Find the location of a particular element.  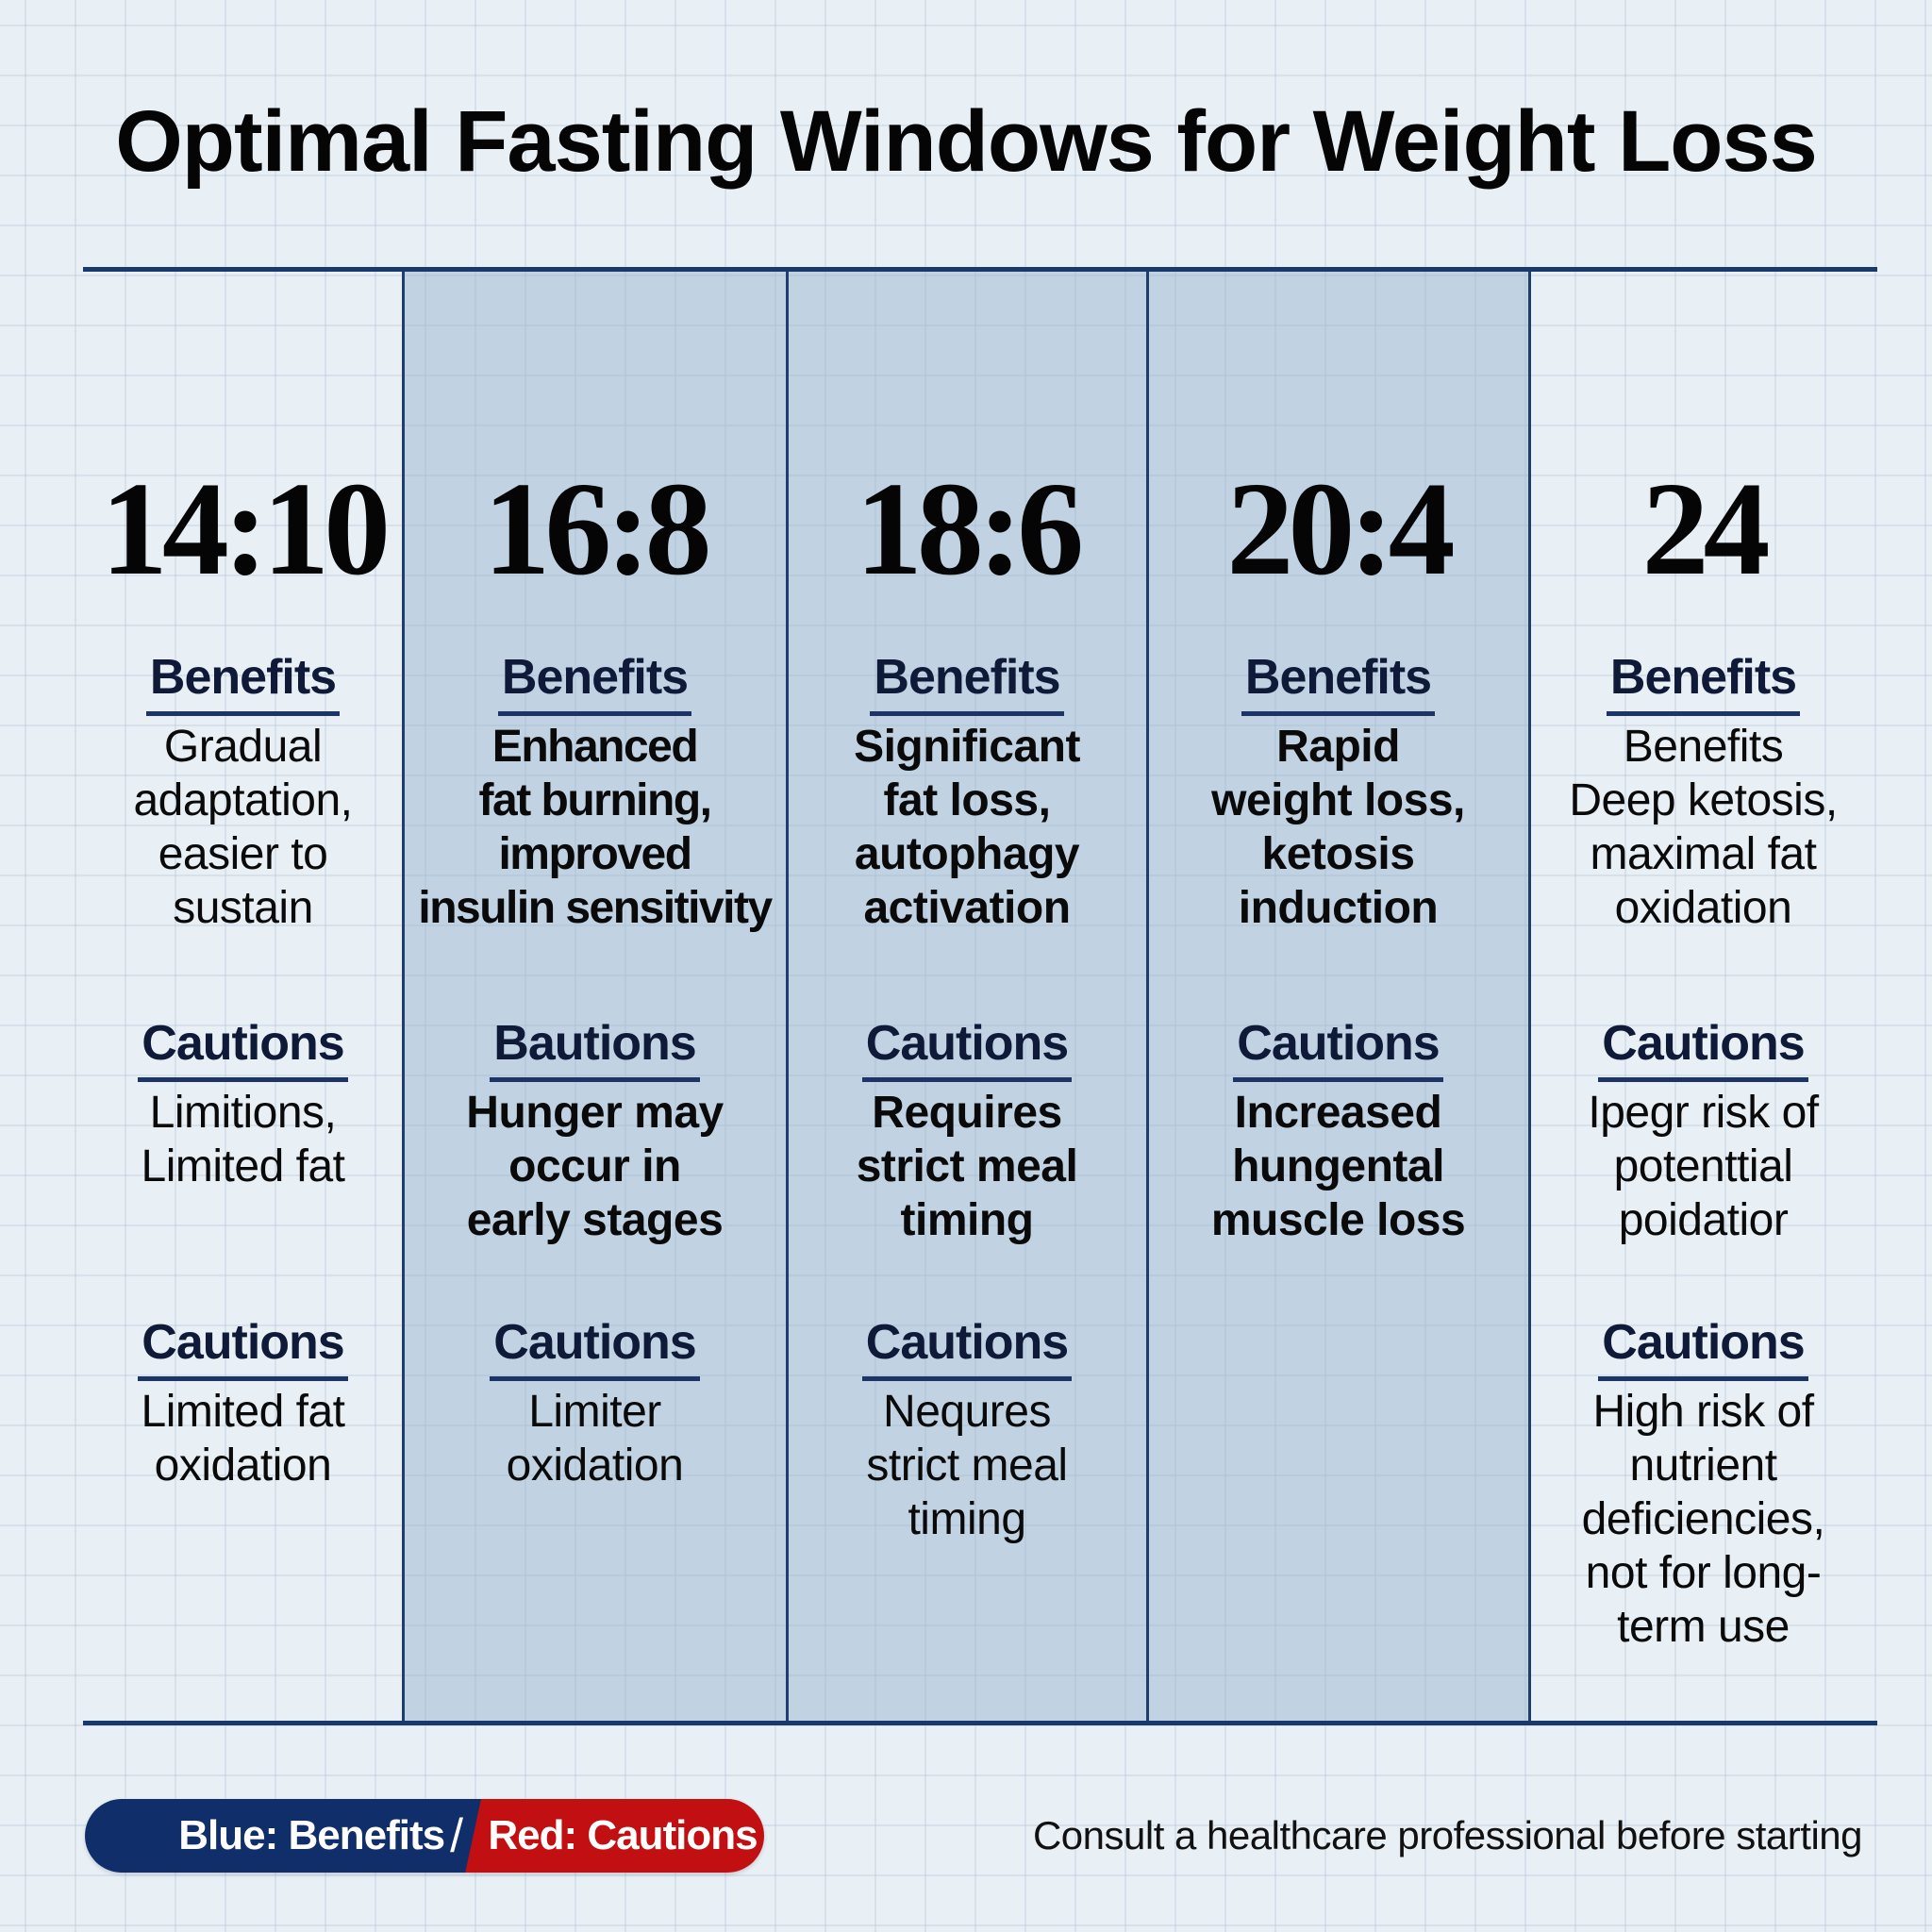

cautions-section: Cautions Limited fat oxidation is located at coordinates (243, 1403).